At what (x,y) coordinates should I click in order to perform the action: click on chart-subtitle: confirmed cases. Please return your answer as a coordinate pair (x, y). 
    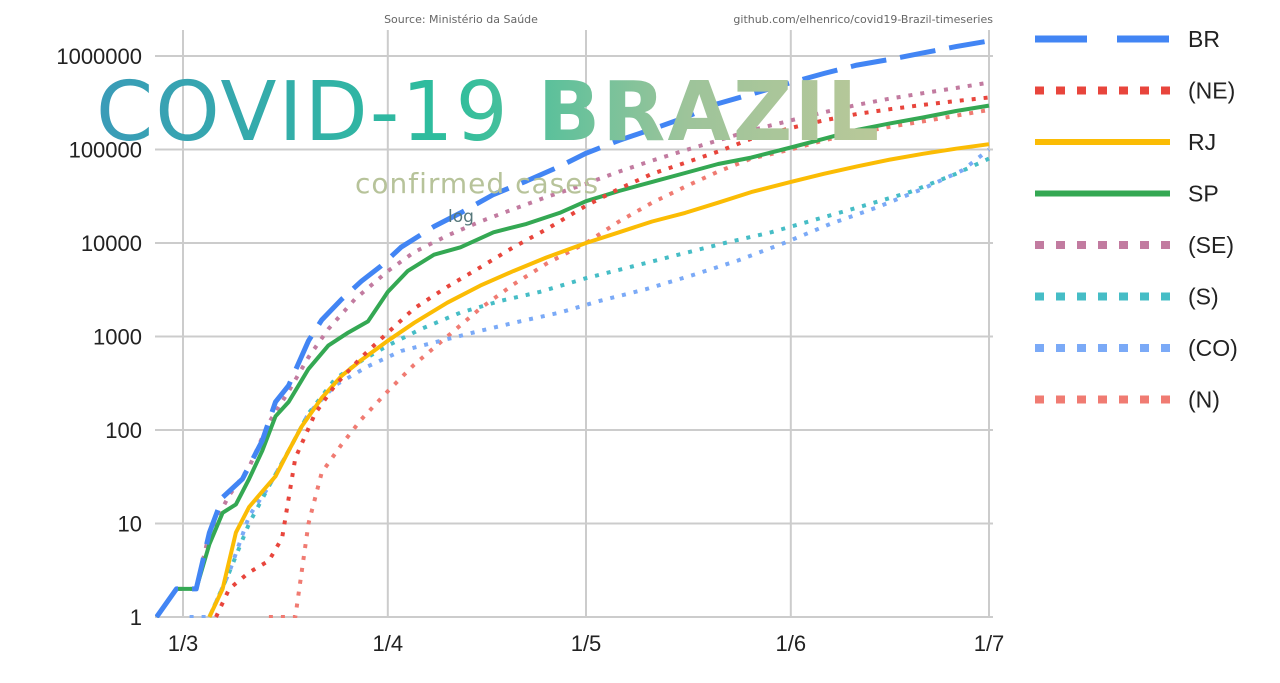
    Looking at the image, I should click on (477, 183).